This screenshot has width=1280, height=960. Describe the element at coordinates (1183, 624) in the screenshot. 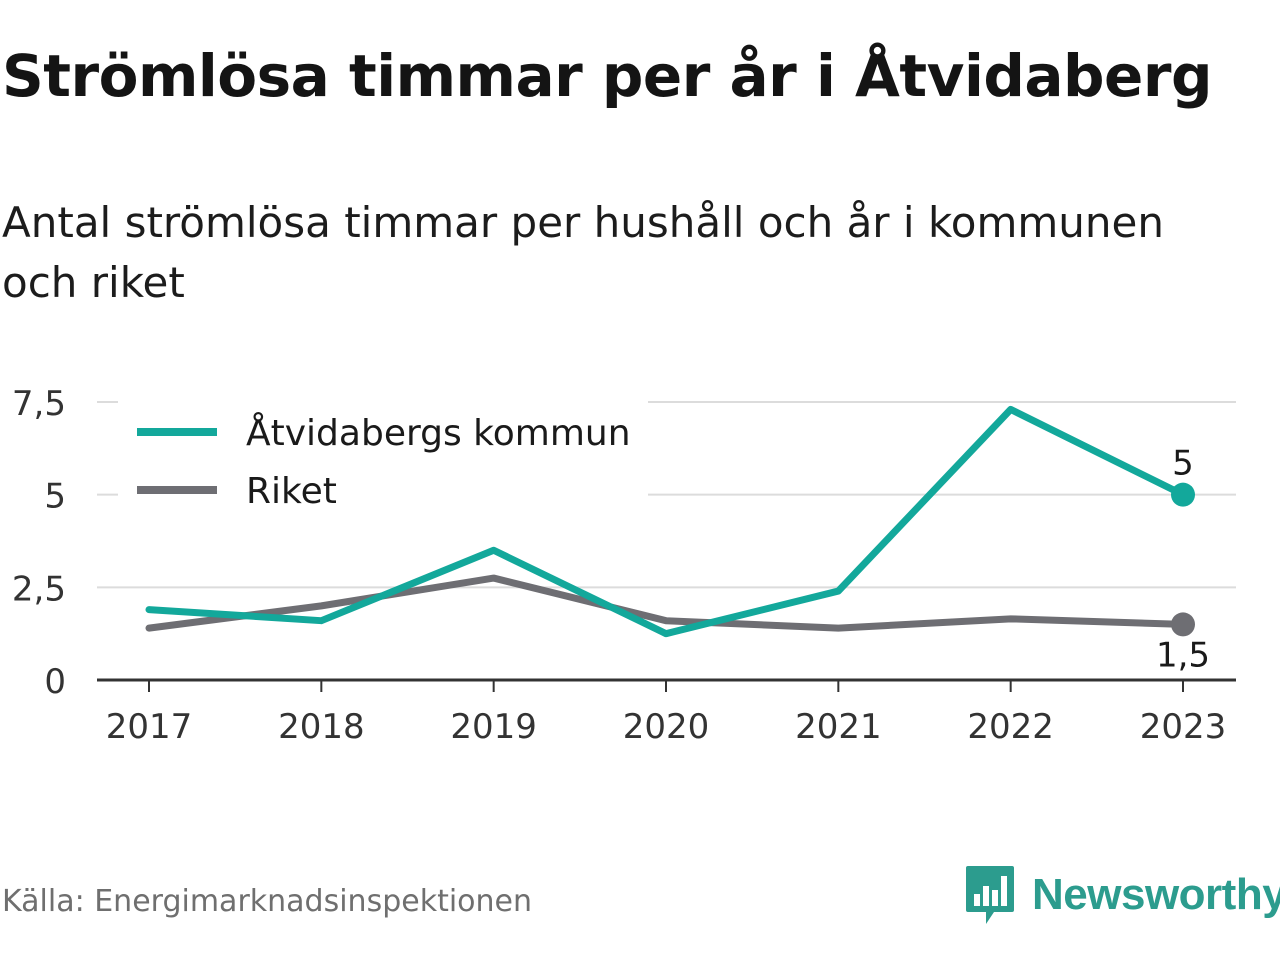

I see `end-point-riket` at that location.